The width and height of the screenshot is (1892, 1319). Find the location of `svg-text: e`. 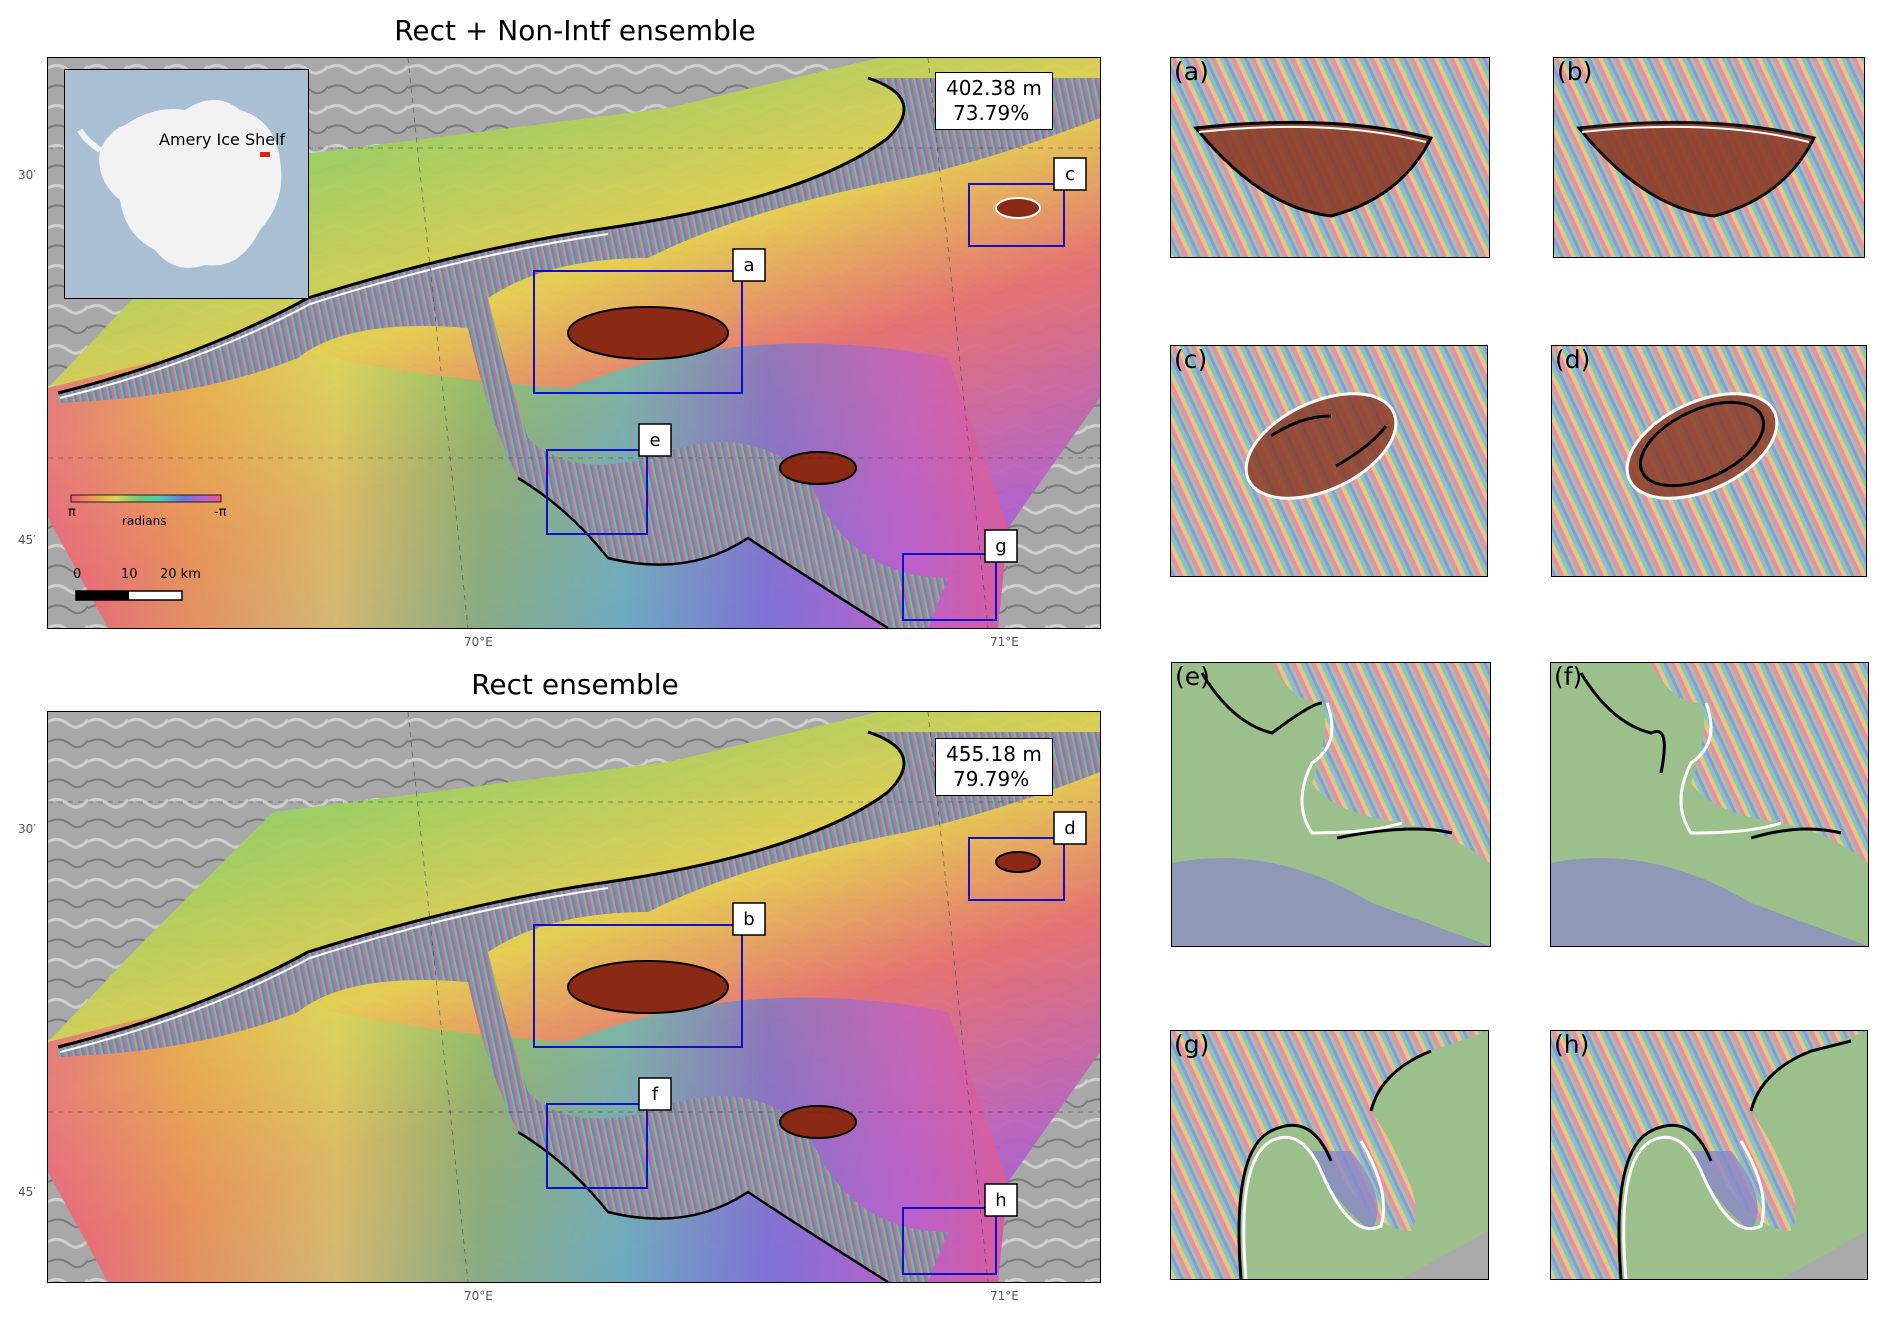

svg-text: e is located at coordinates (654, 440).